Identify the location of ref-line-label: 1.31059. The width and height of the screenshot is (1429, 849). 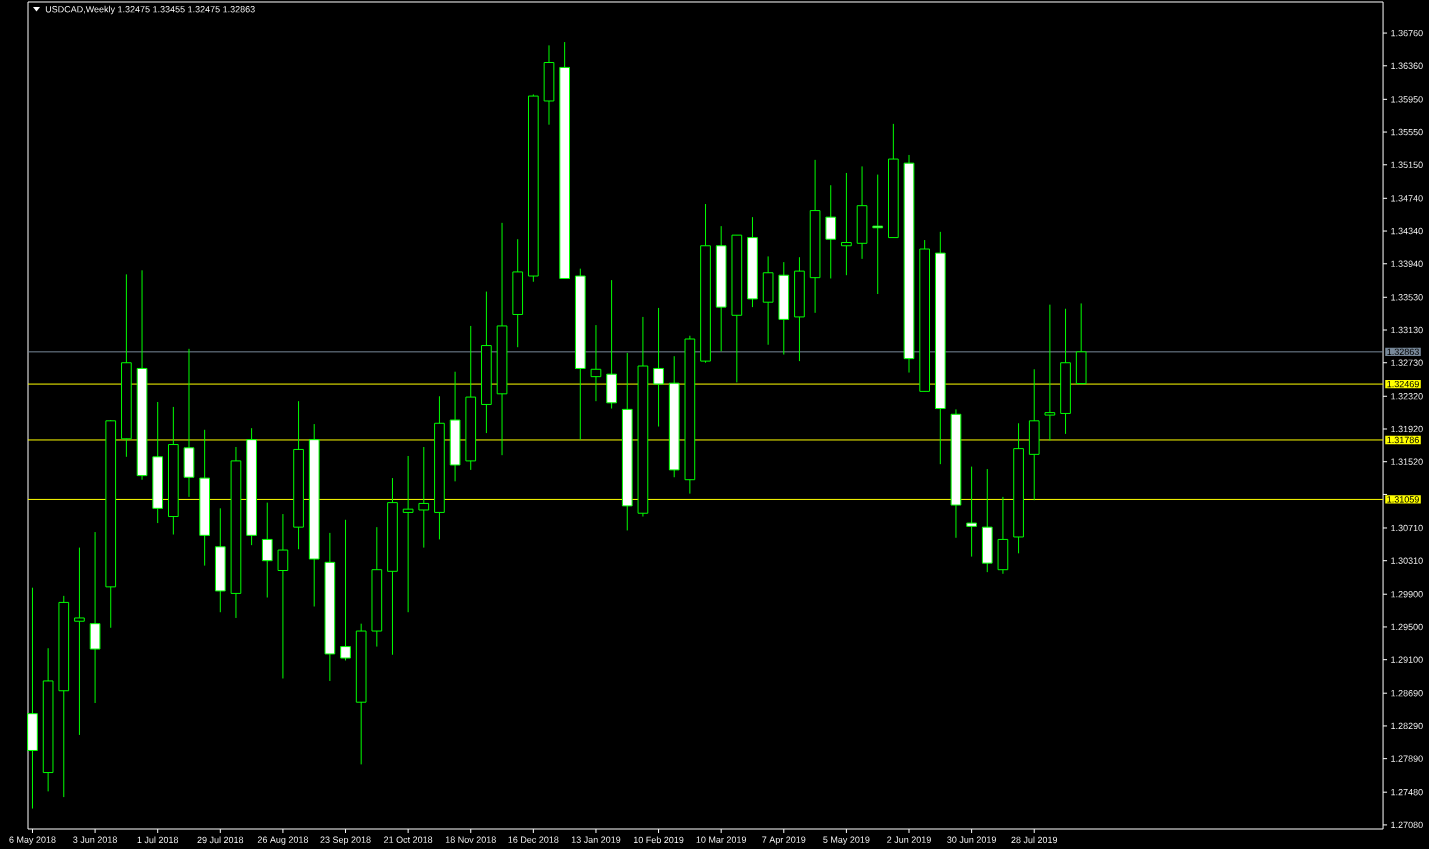
(1403, 499).